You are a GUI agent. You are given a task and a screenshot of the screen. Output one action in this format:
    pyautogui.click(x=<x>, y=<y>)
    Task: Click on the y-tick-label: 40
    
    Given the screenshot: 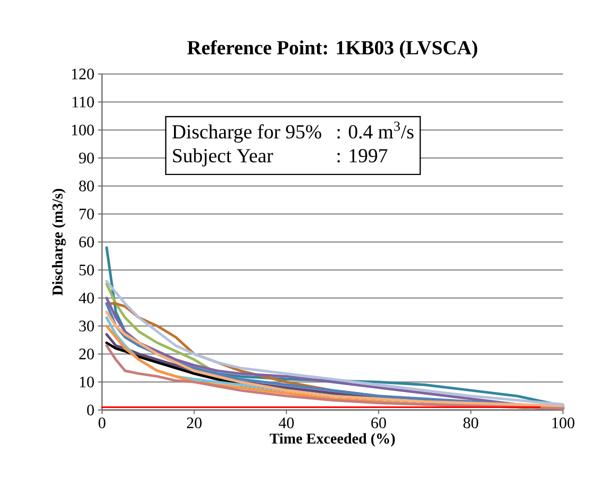 What is the action you would take?
    pyautogui.click(x=86, y=298)
    